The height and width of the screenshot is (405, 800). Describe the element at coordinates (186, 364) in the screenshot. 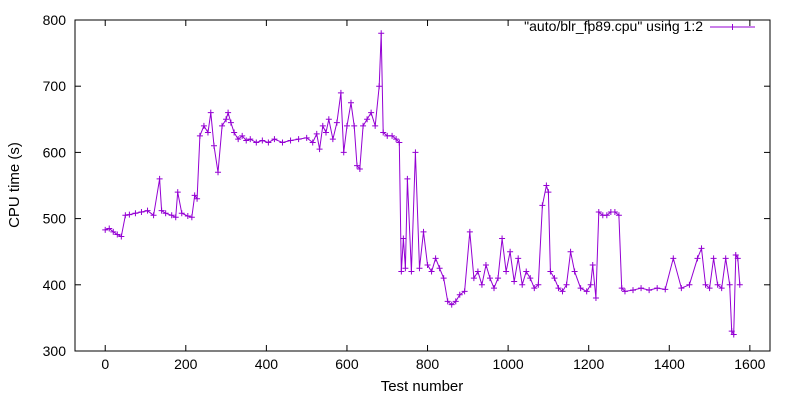

I see `x-tick-label: 200` at that location.